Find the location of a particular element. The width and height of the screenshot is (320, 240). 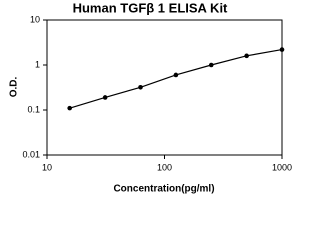

x-tick-label: 10 is located at coordinates (47, 167).